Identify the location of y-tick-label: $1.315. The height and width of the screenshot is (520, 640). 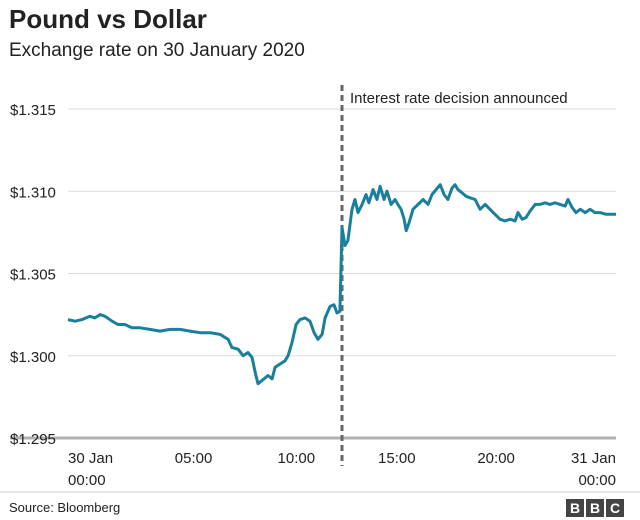
(33, 110).